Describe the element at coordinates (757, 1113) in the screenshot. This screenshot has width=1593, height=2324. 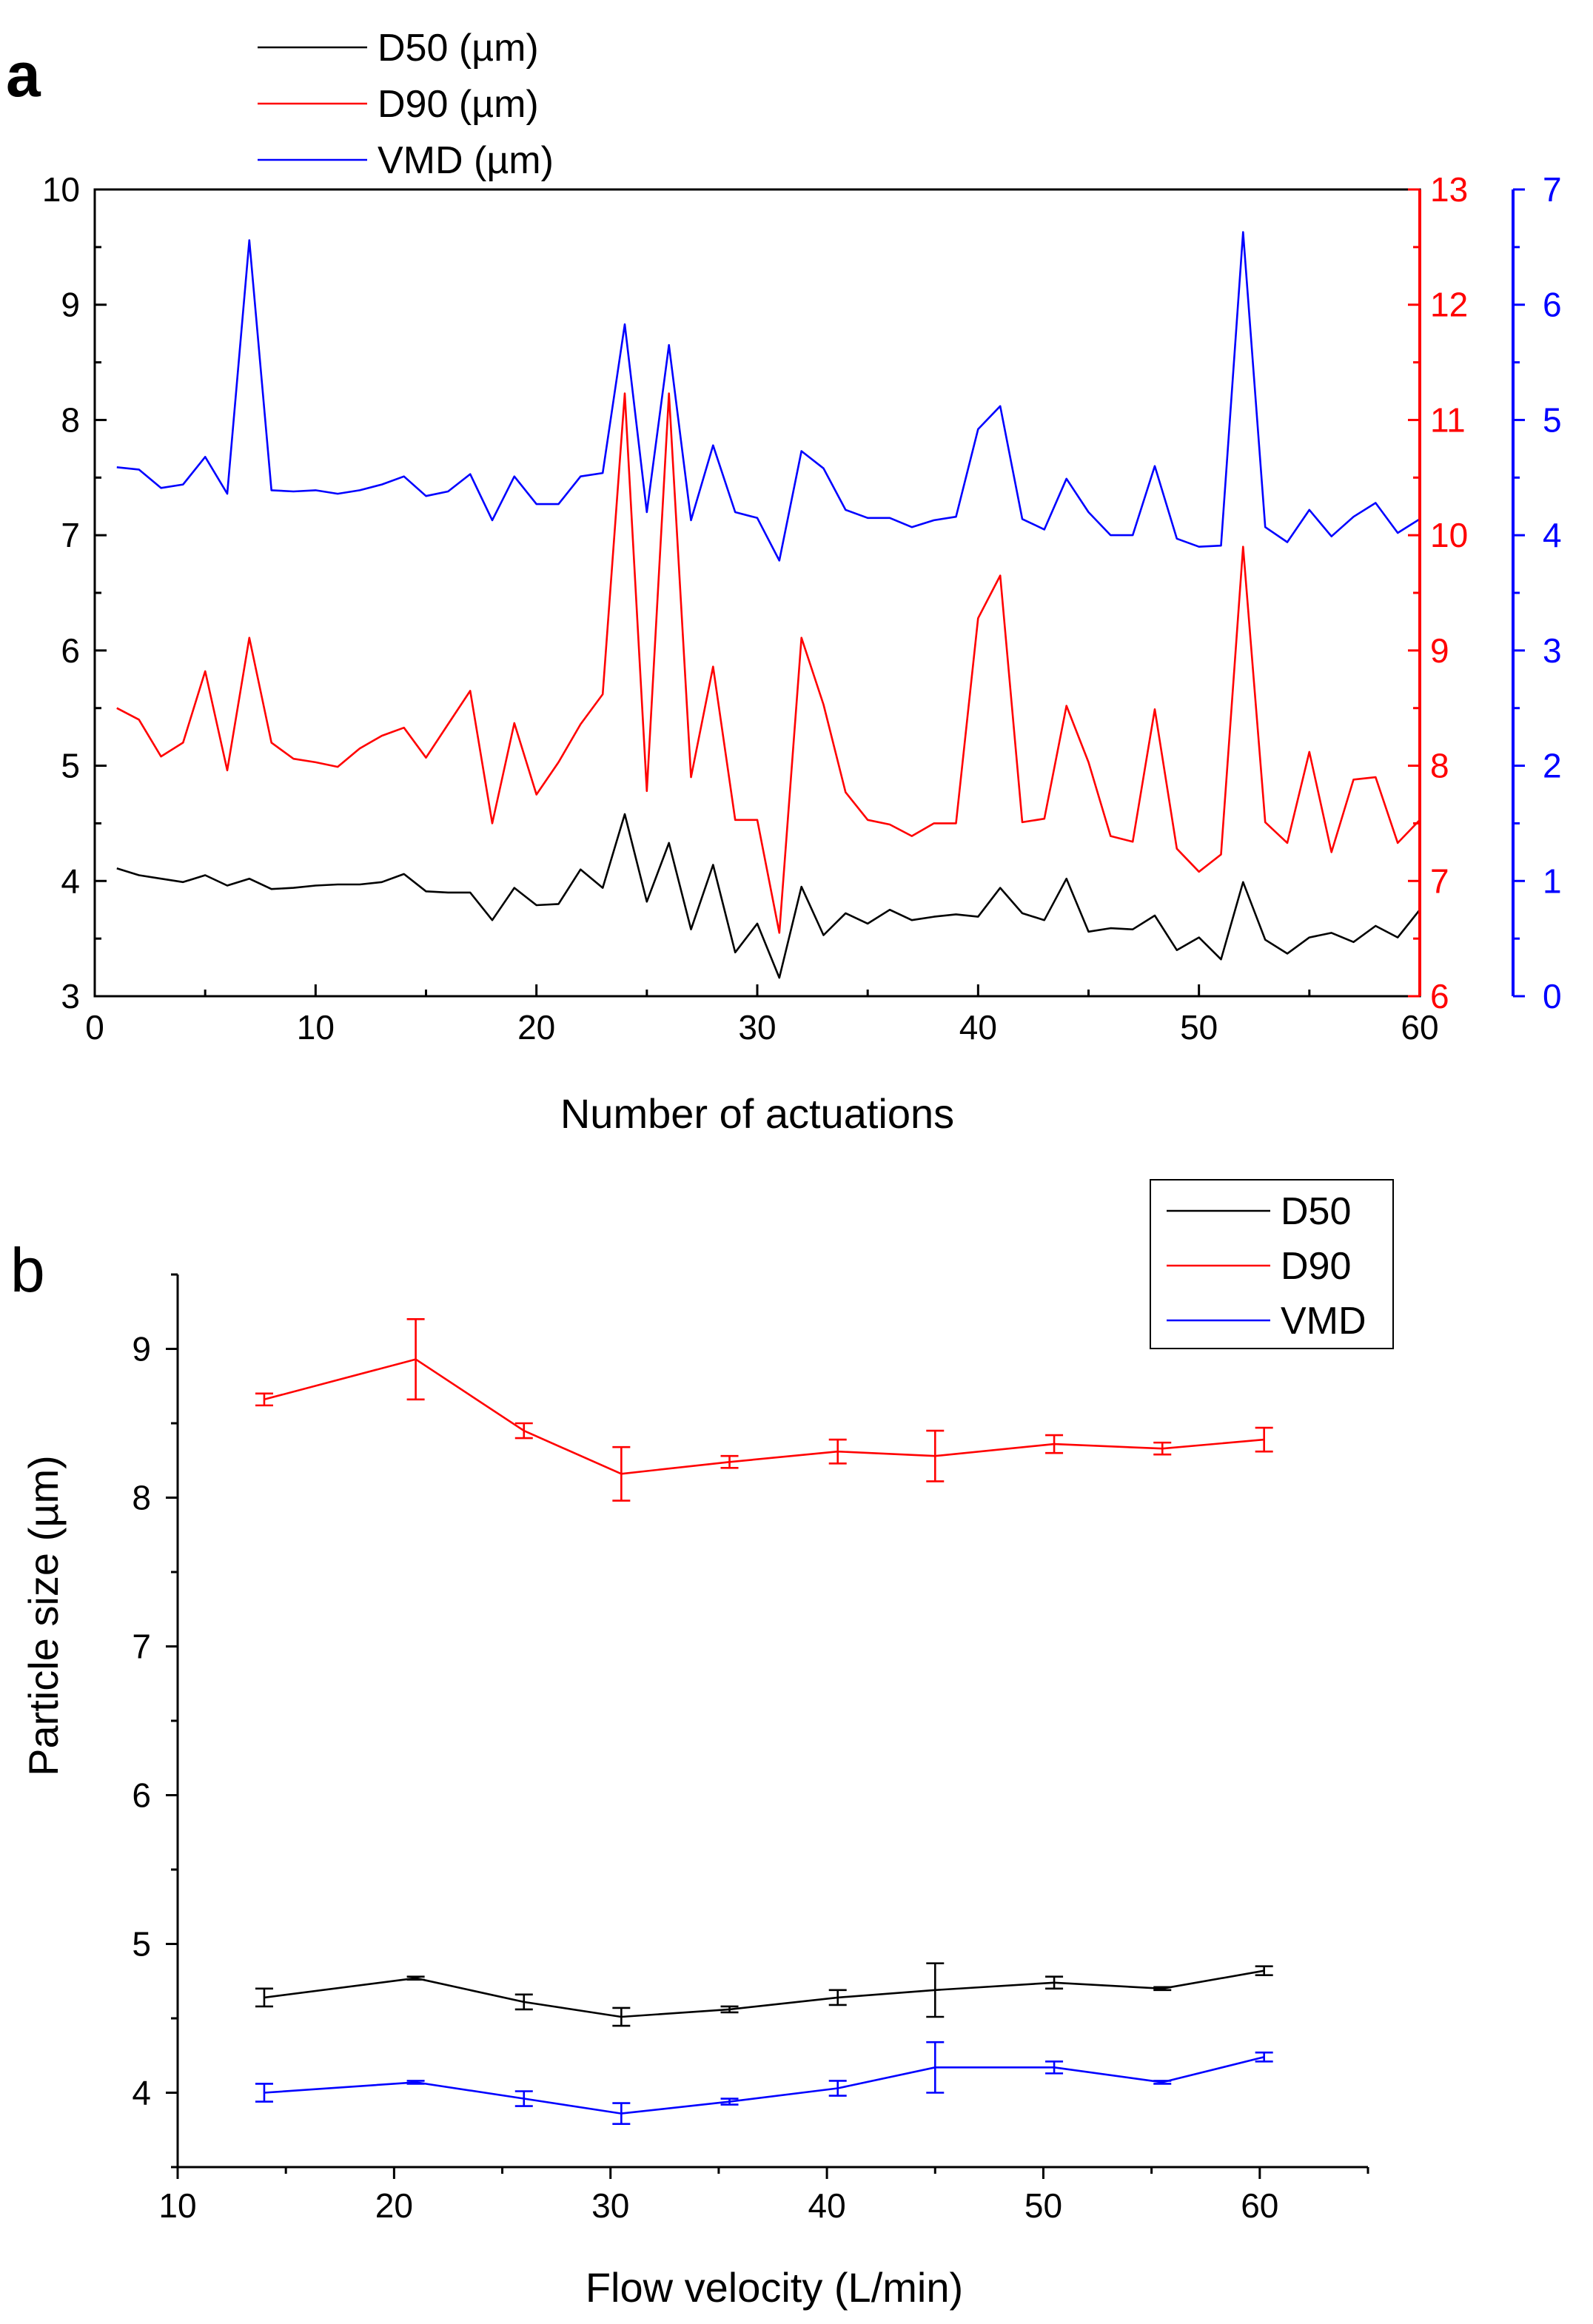
I see `chart-a-x-label: Number of actuations` at that location.